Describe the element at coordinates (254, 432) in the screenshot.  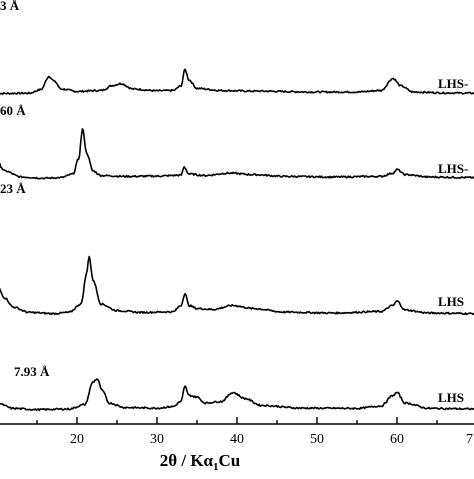
I see `x-ticks-group: 20 30 40 50 60 7` at that location.